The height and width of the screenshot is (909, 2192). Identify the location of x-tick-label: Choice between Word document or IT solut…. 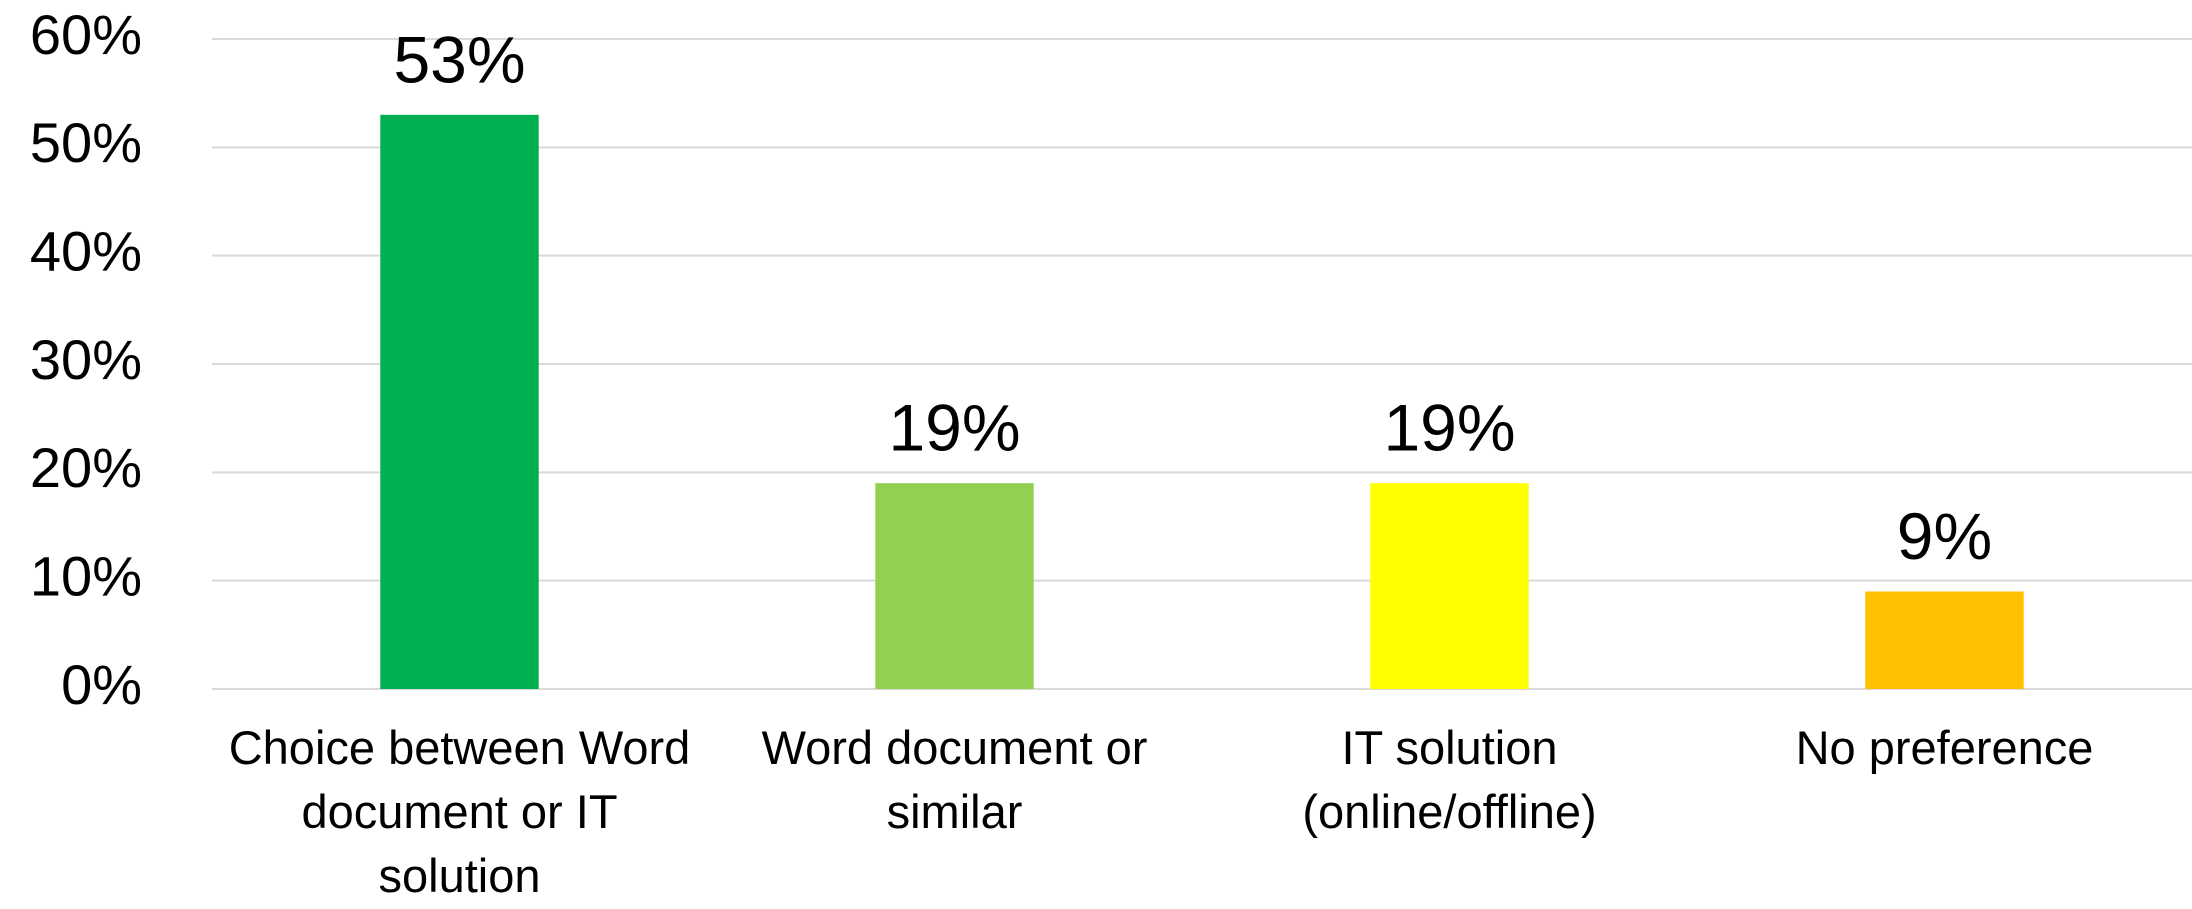
(459, 811).